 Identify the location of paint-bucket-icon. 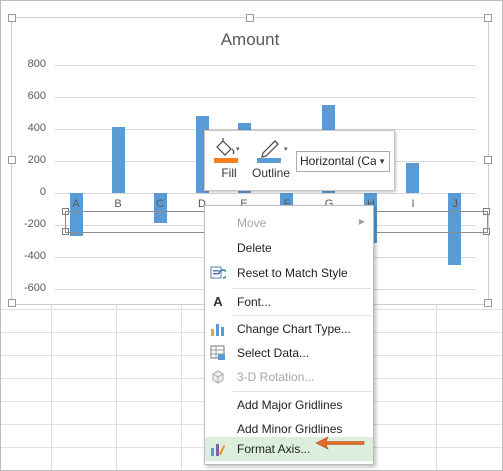
(226, 150).